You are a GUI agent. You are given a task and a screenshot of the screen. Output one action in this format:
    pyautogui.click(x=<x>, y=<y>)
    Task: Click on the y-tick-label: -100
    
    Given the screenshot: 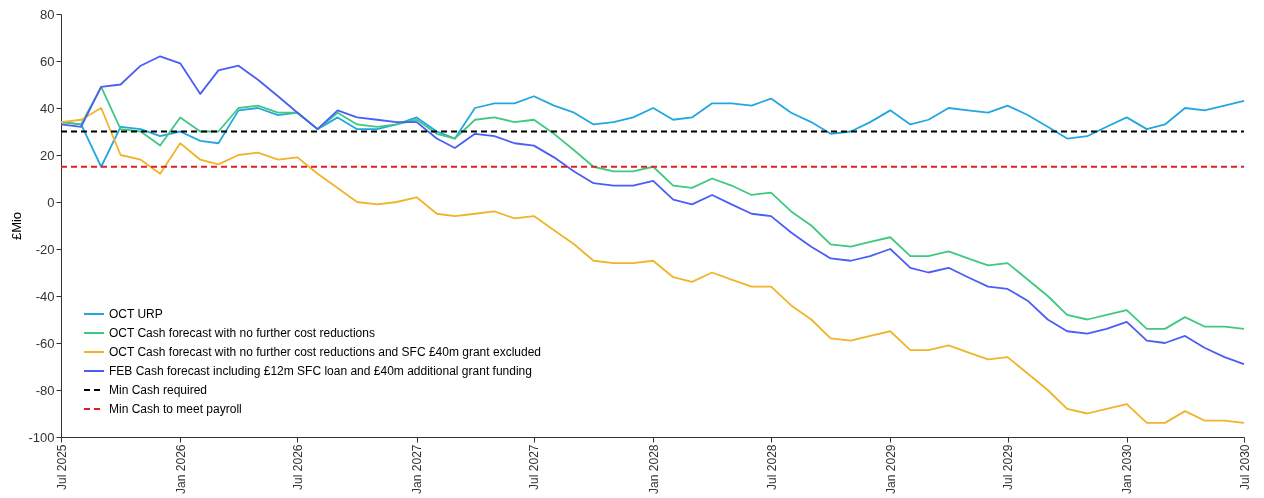 What is the action you would take?
    pyautogui.click(x=41, y=437)
    